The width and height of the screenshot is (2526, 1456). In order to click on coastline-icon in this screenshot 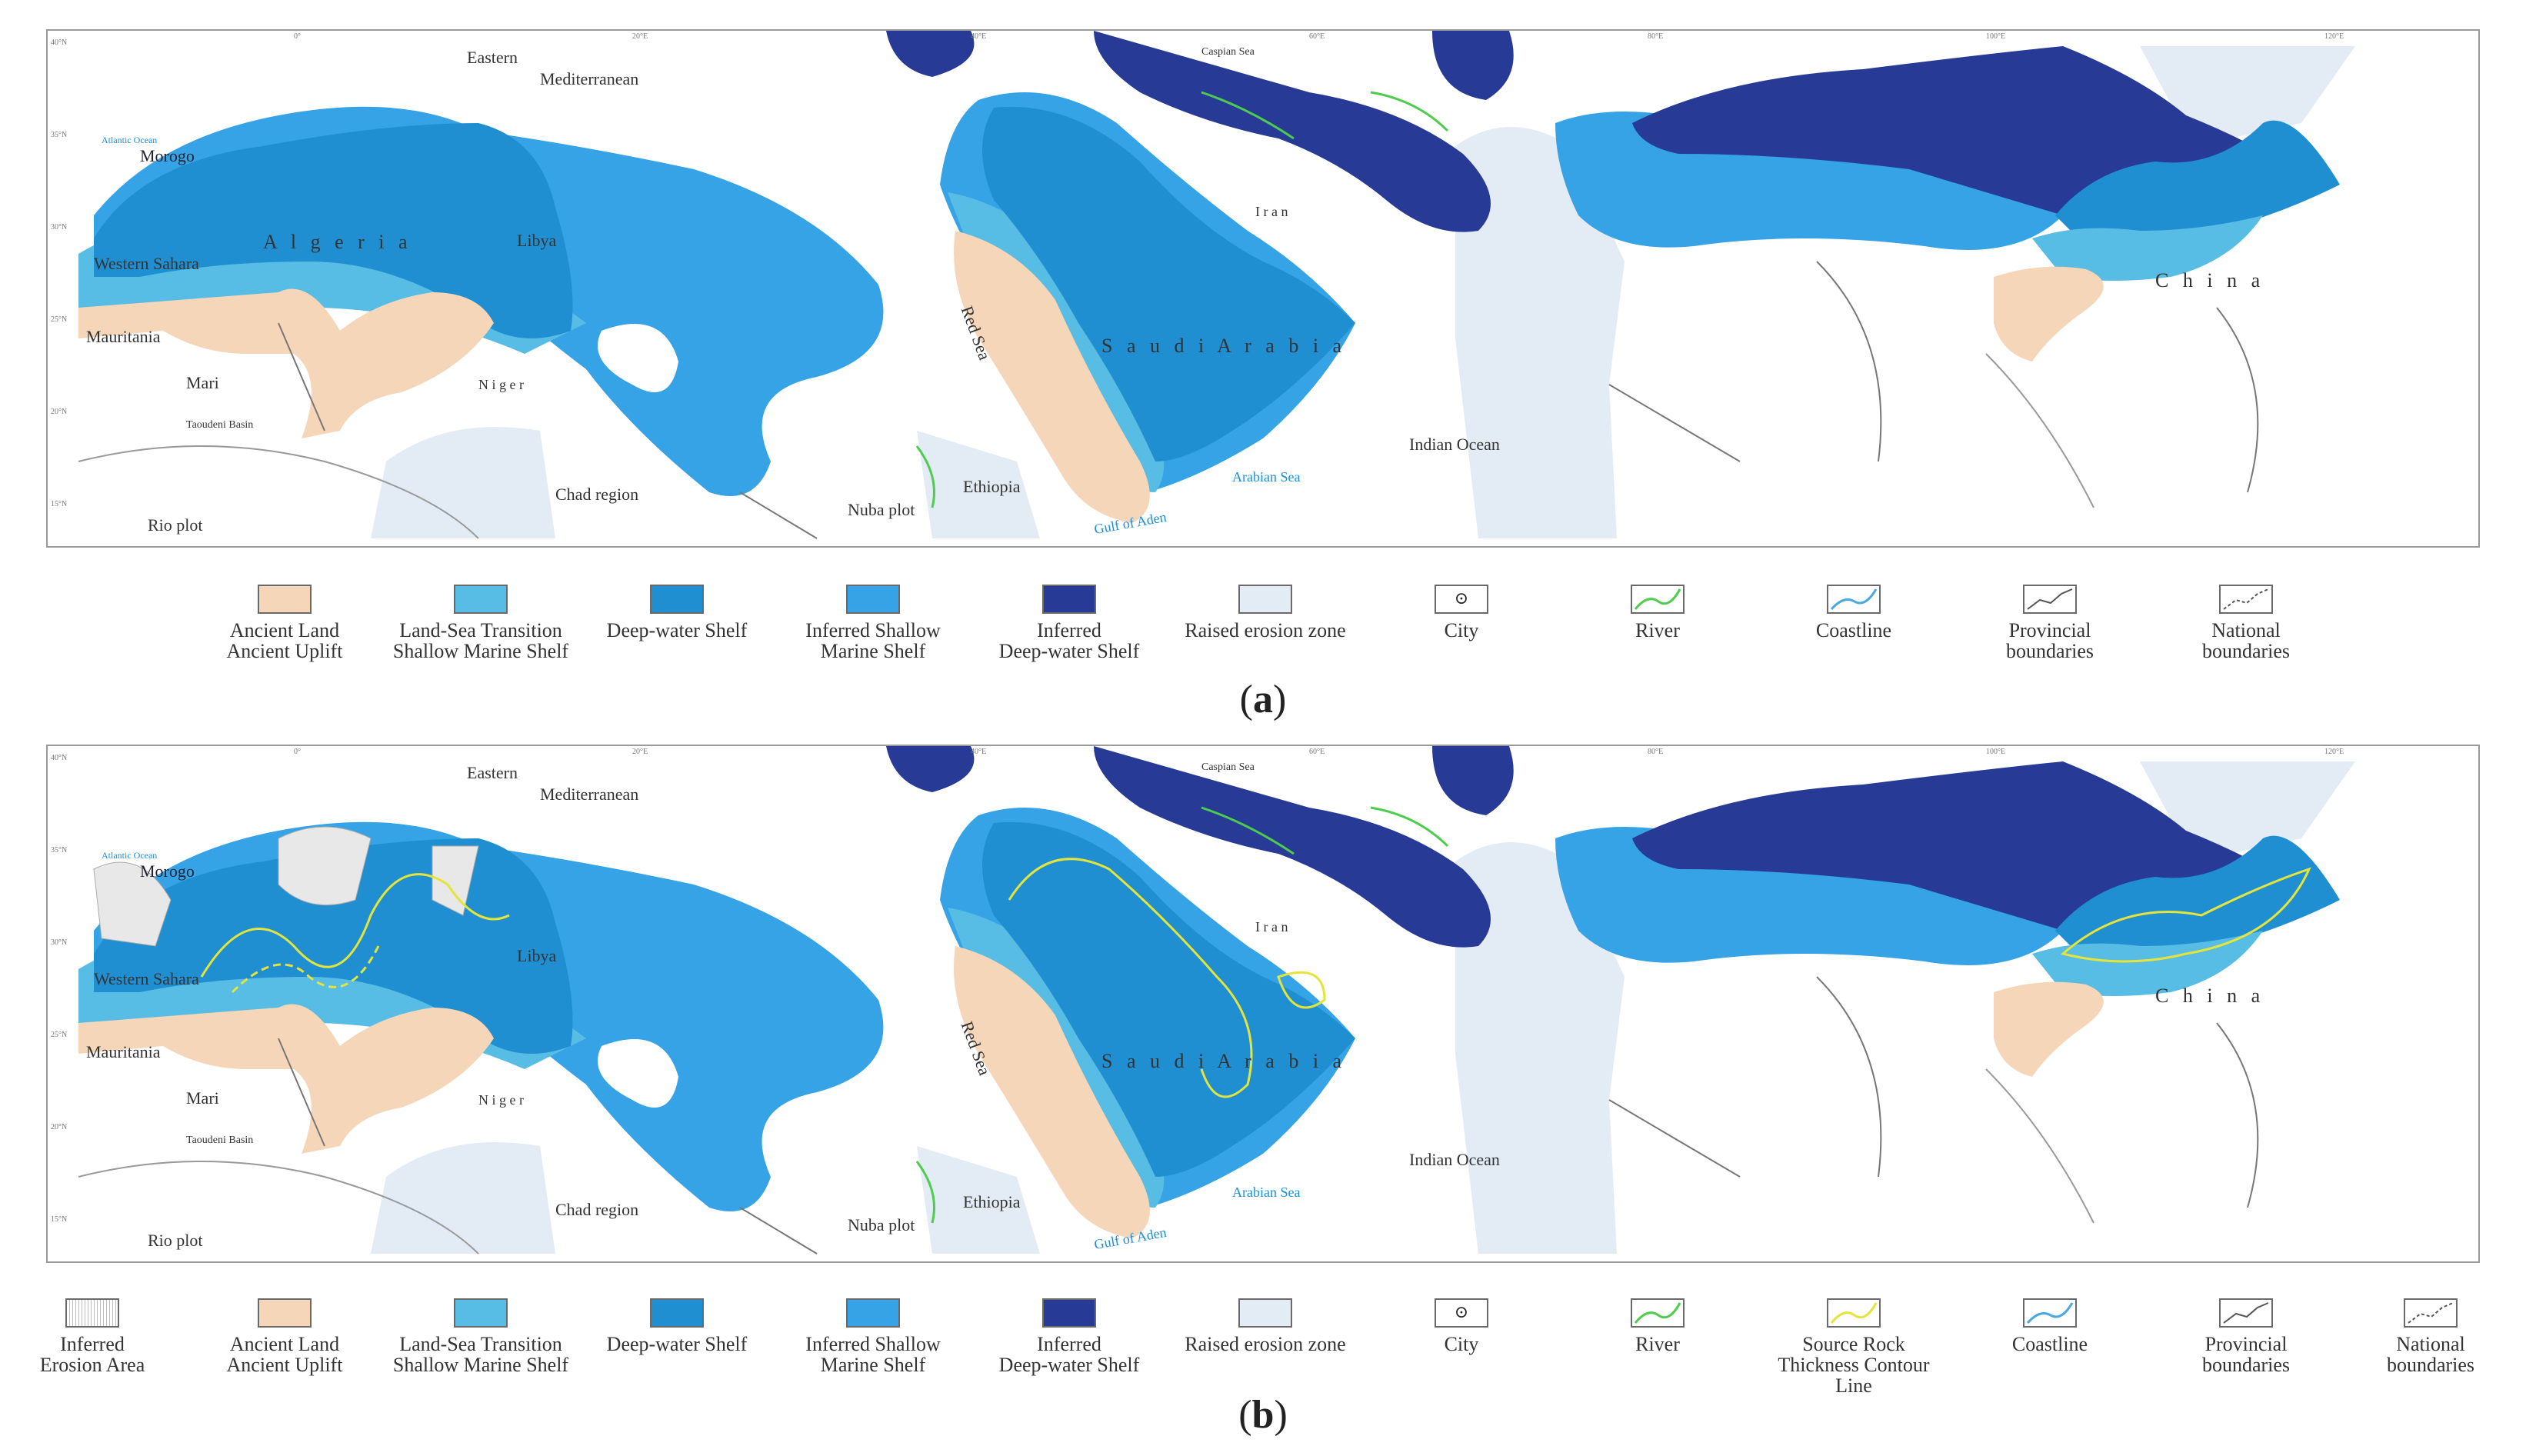, I will do `click(1854, 599)`.